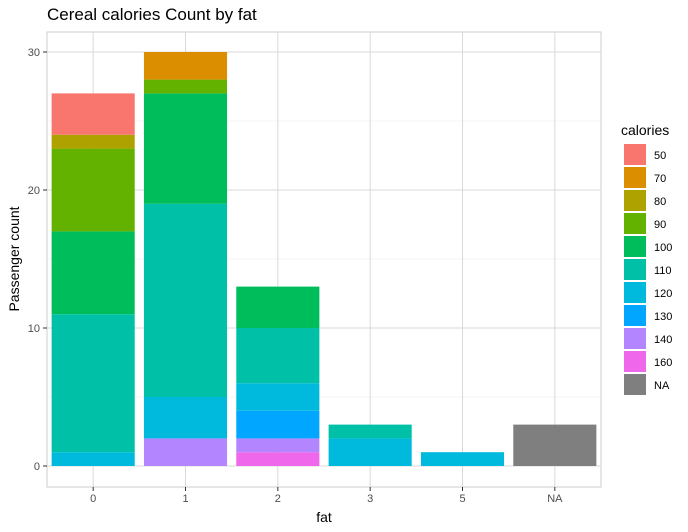 The width and height of the screenshot is (688, 532). I want to click on x-tick-label: 0, so click(93, 499).